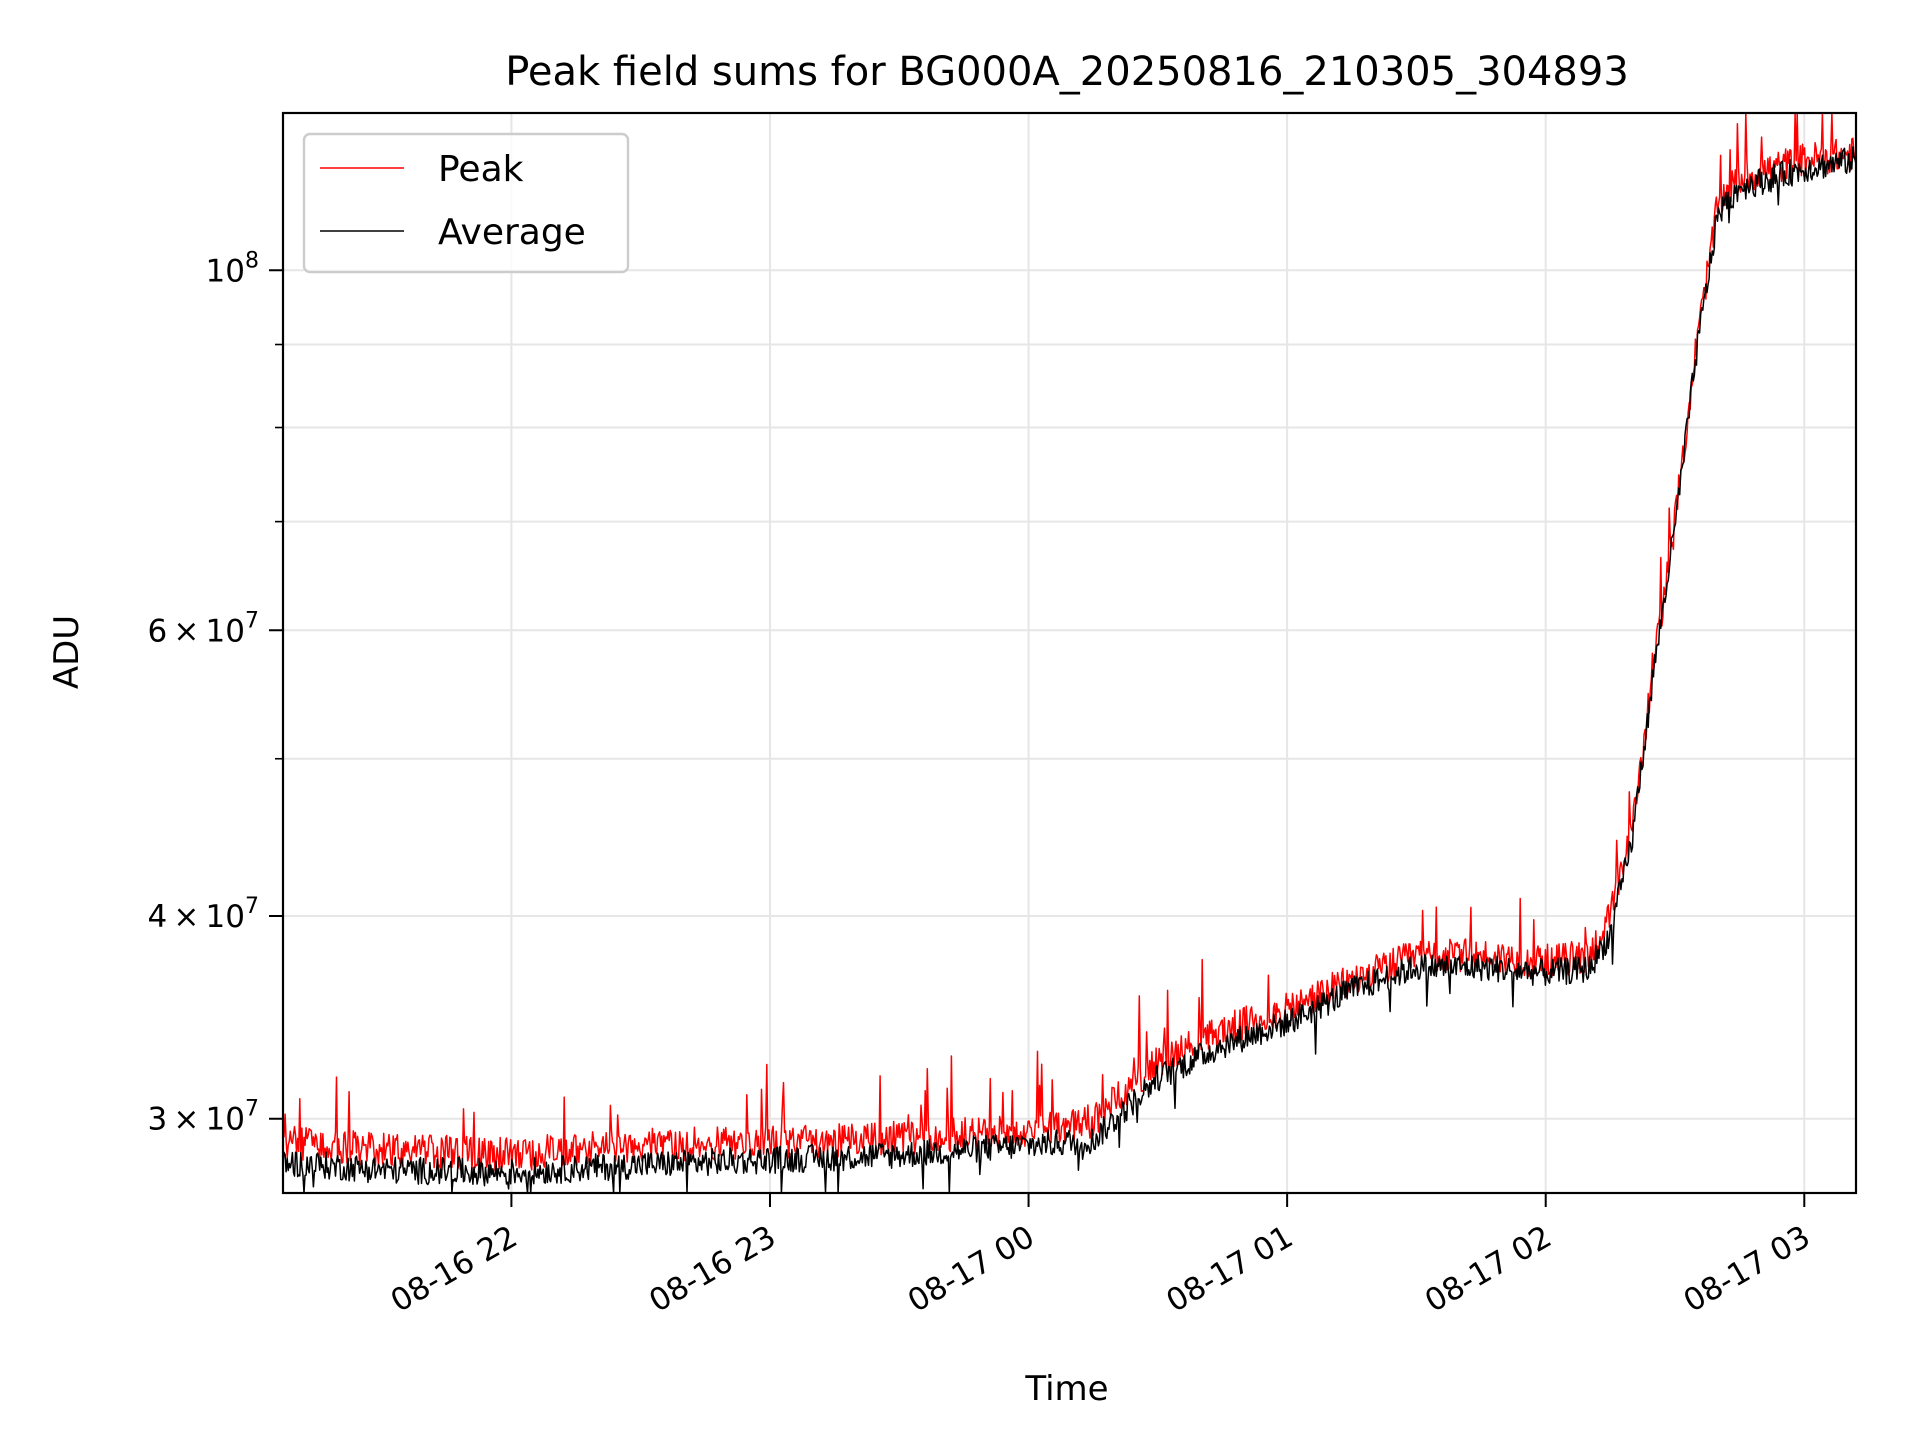 The height and width of the screenshot is (1440, 1920). Describe the element at coordinates (1229, 1269) in the screenshot. I see `x-tick-label: 08-17 01` at that location.